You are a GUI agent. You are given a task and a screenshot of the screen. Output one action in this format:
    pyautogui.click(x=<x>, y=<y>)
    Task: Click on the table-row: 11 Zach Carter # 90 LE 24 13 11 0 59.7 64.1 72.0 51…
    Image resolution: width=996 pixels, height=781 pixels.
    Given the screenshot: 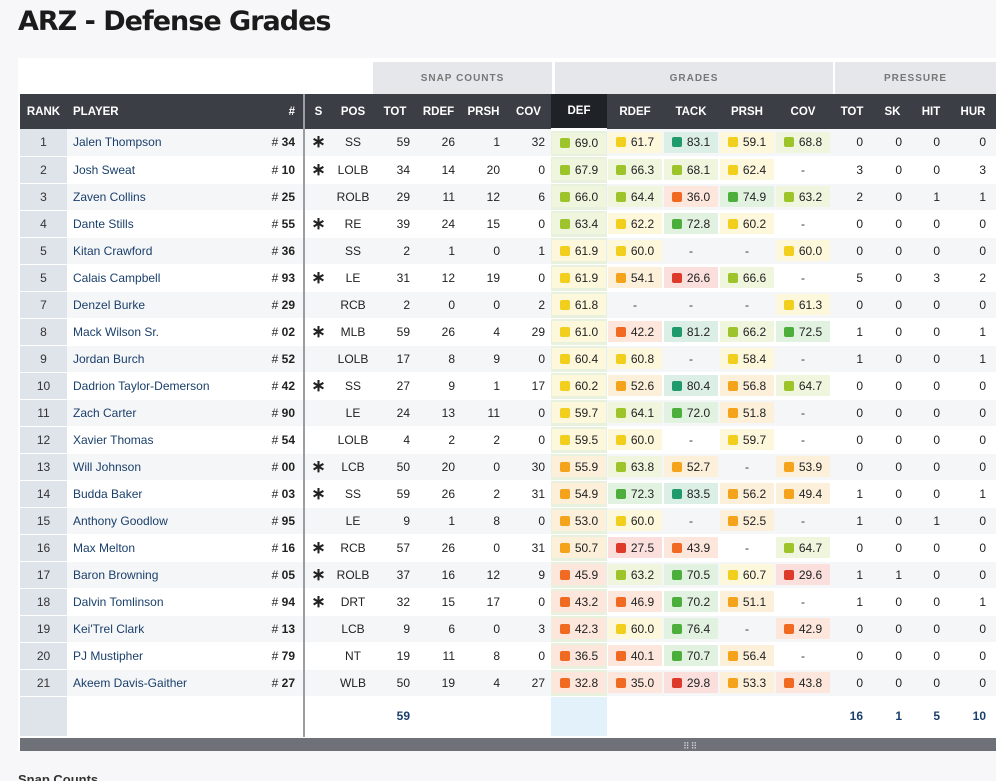 What is the action you would take?
    pyautogui.click(x=508, y=413)
    